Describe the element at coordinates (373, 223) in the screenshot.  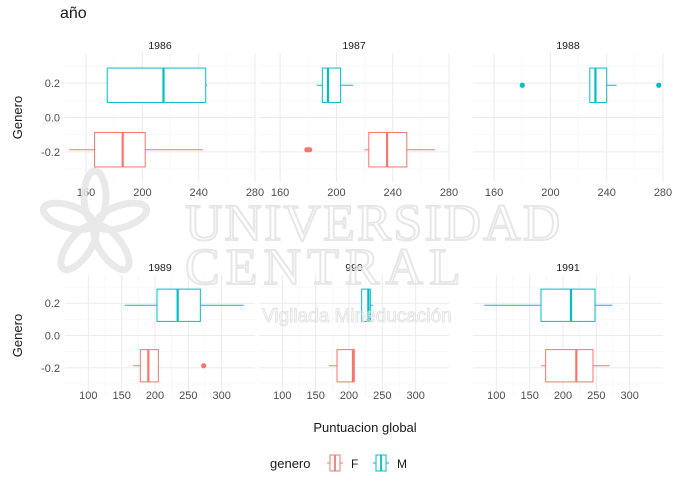
I see `watermark-line1: UNIVERSIDAD` at that location.